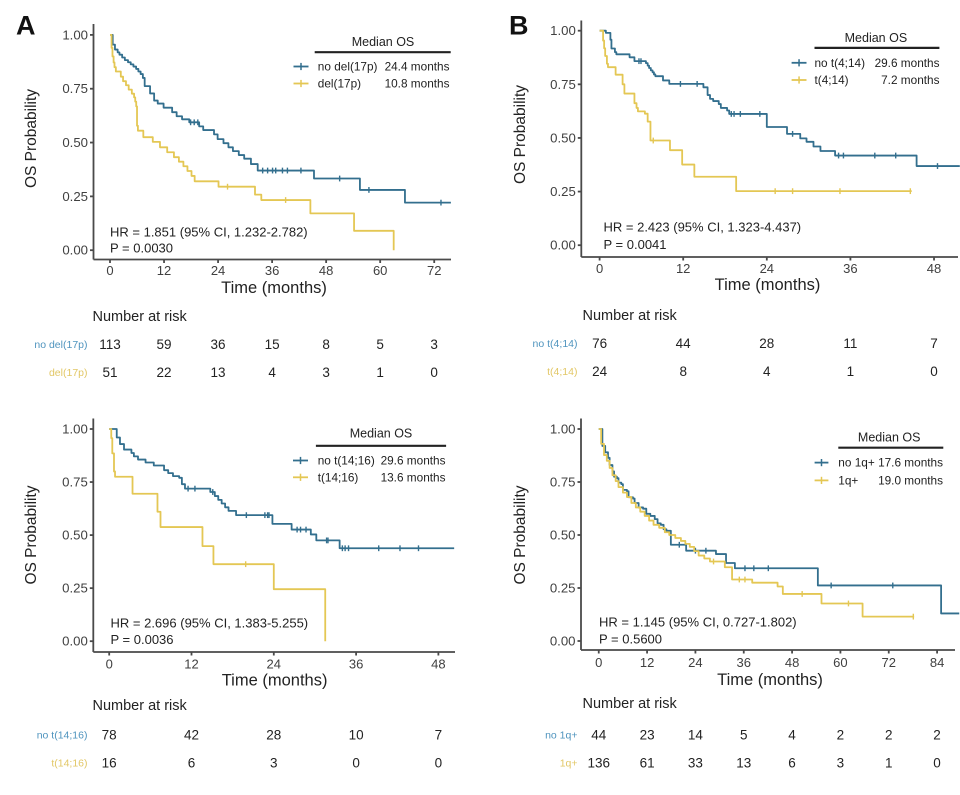 The height and width of the screenshot is (795, 960). I want to click on svg-text: B, so click(519, 26).